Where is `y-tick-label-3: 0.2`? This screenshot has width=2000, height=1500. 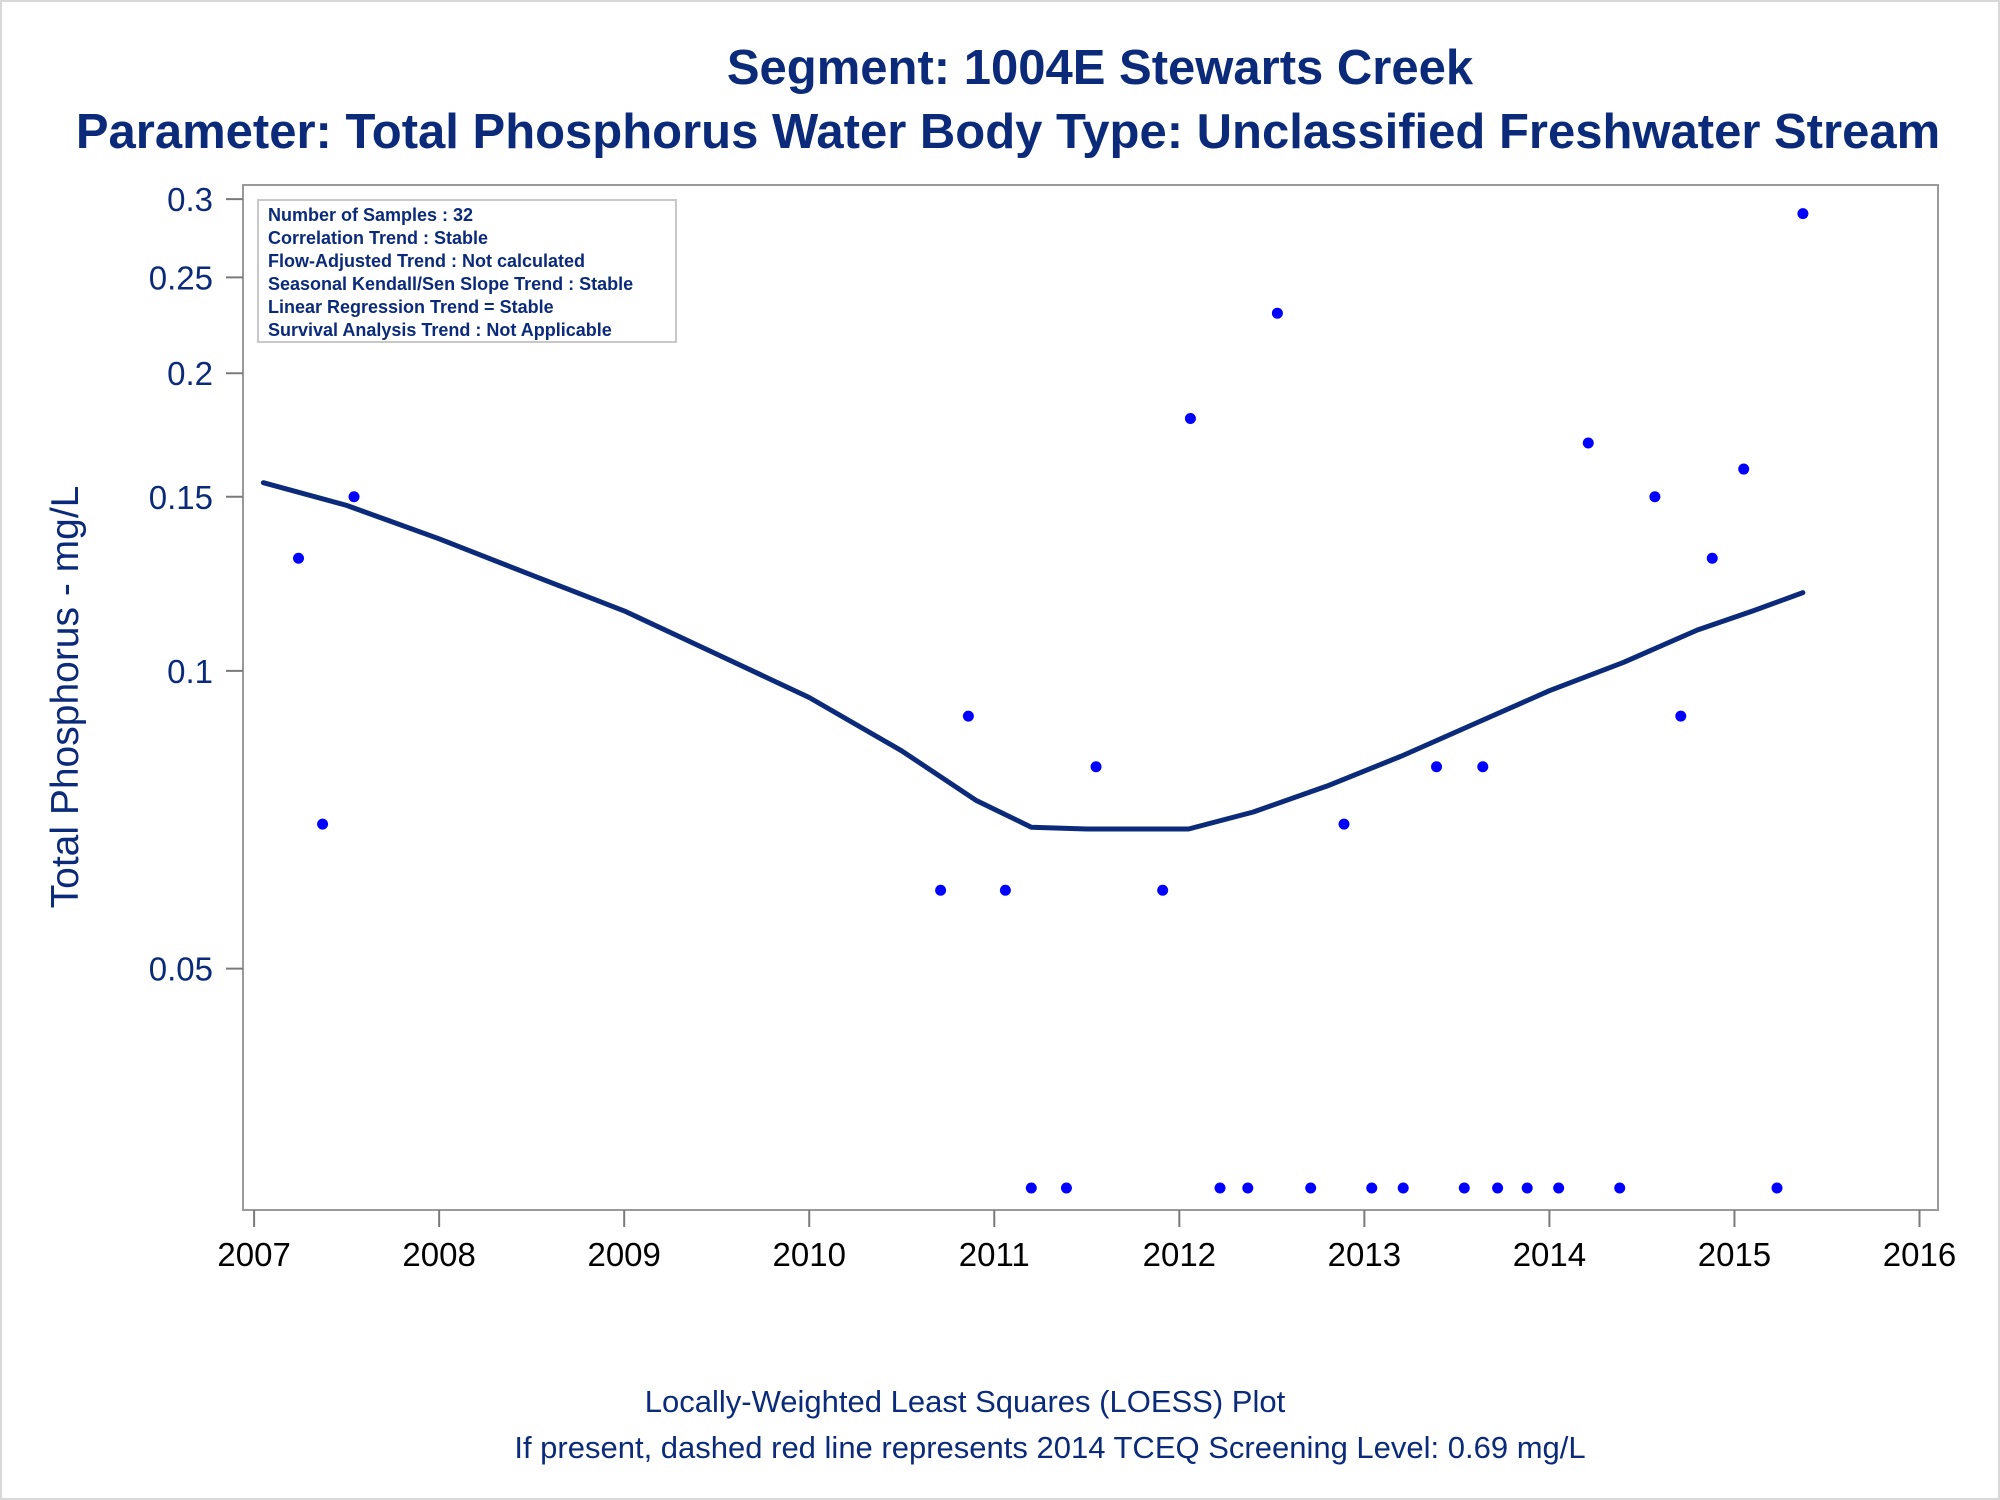
y-tick-label-3: 0.2 is located at coordinates (190, 373).